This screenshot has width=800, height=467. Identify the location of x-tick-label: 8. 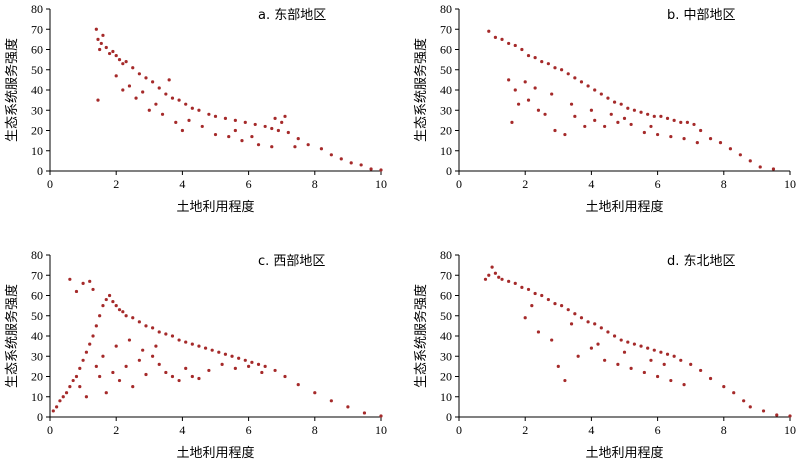
(315, 184).